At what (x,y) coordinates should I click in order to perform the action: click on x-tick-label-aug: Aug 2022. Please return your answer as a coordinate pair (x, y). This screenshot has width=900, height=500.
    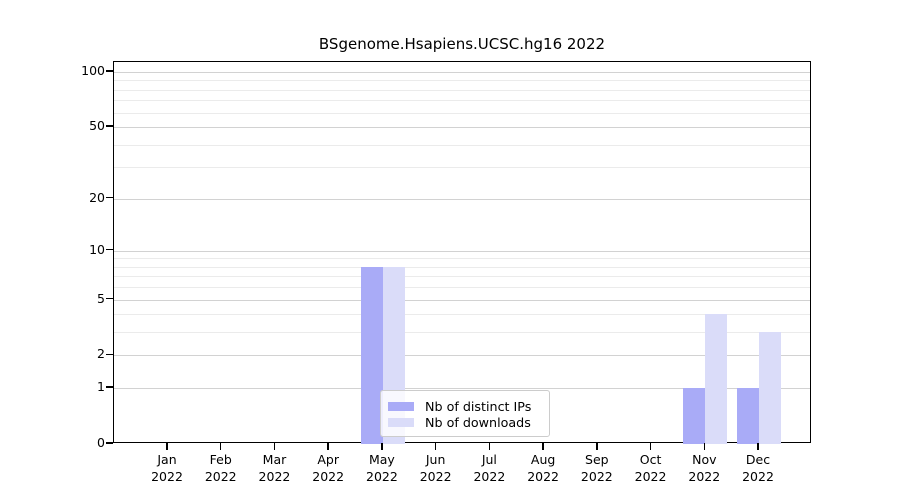
    Looking at the image, I should click on (543, 468).